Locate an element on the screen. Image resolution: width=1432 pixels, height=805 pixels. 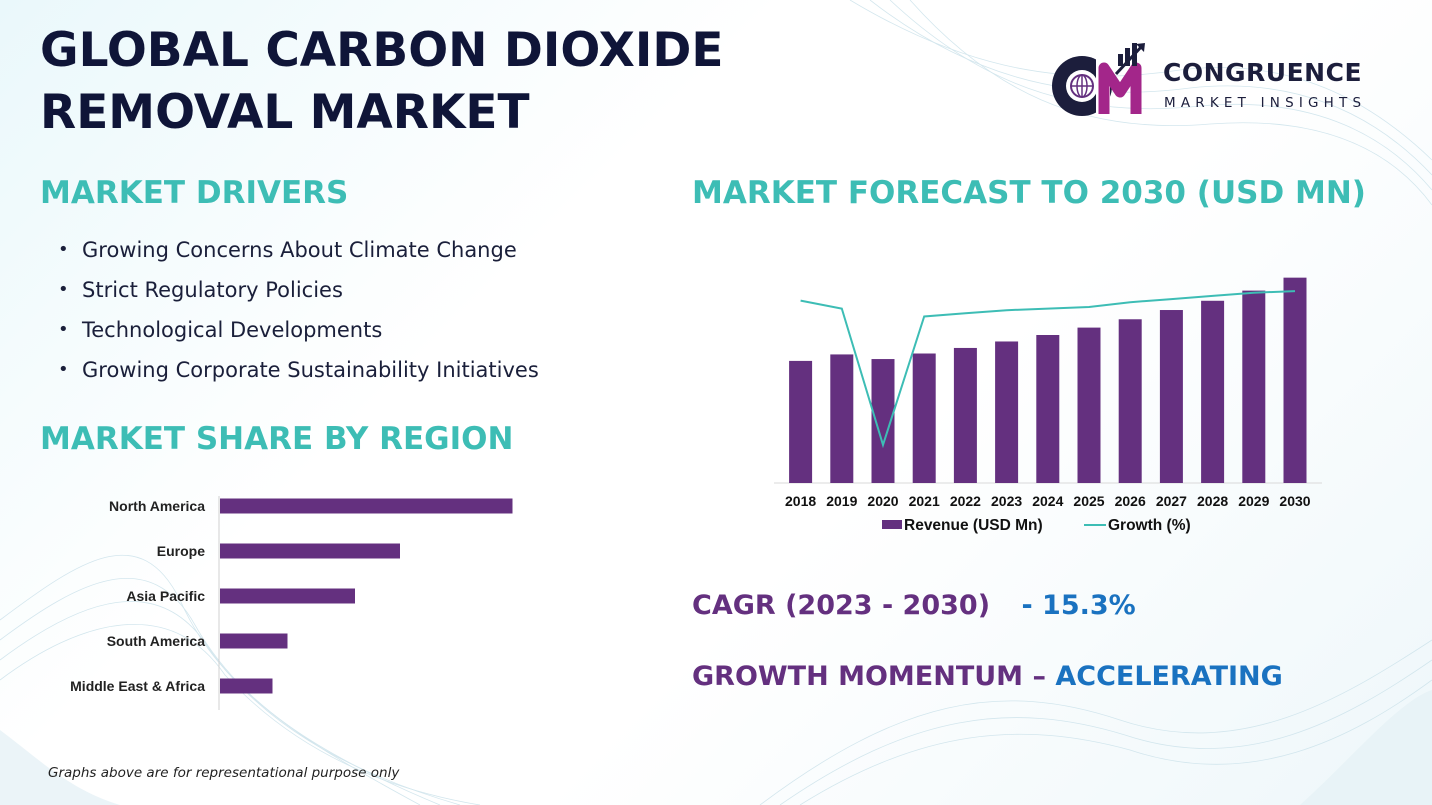
driver-item-label: Growing Concerns About Climate Change is located at coordinates (299, 250).